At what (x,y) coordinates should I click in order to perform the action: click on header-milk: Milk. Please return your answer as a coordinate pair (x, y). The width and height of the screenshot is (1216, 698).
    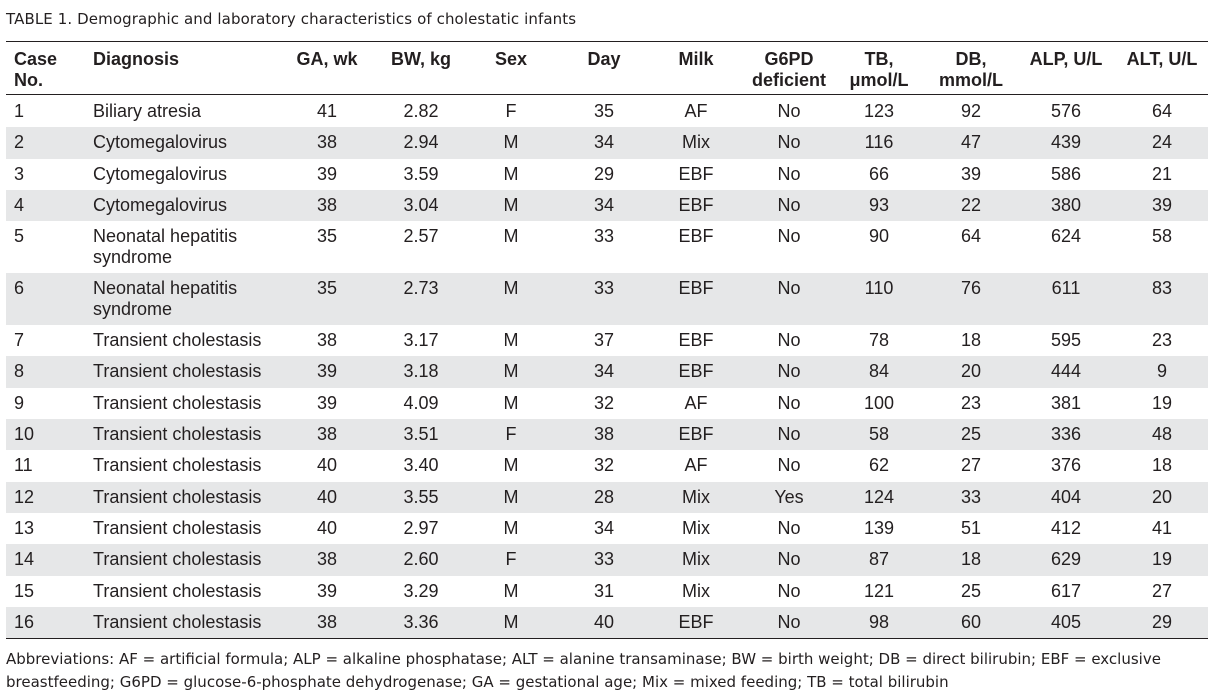
    Looking at the image, I should click on (696, 59).